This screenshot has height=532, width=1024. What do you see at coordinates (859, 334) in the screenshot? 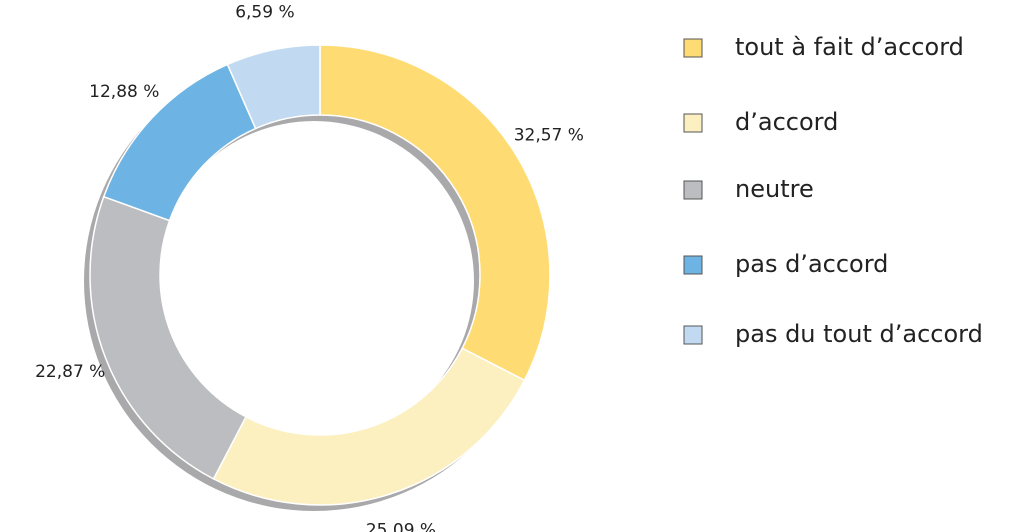
I see `legend-label: pas du tout d’accord` at bounding box center [859, 334].